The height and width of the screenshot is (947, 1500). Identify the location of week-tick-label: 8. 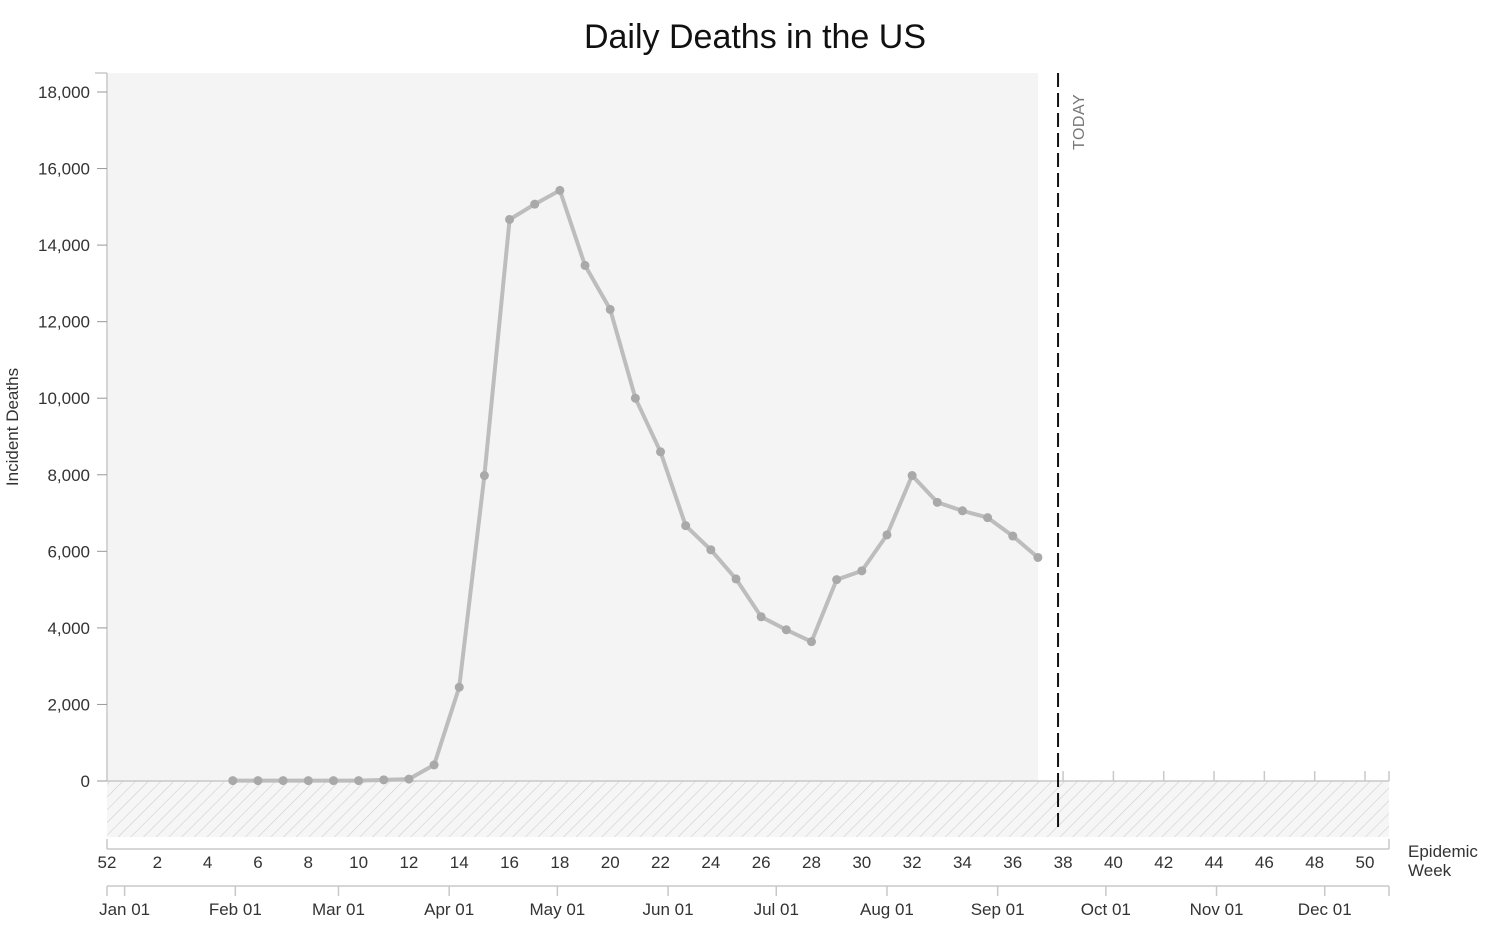
(308, 862).